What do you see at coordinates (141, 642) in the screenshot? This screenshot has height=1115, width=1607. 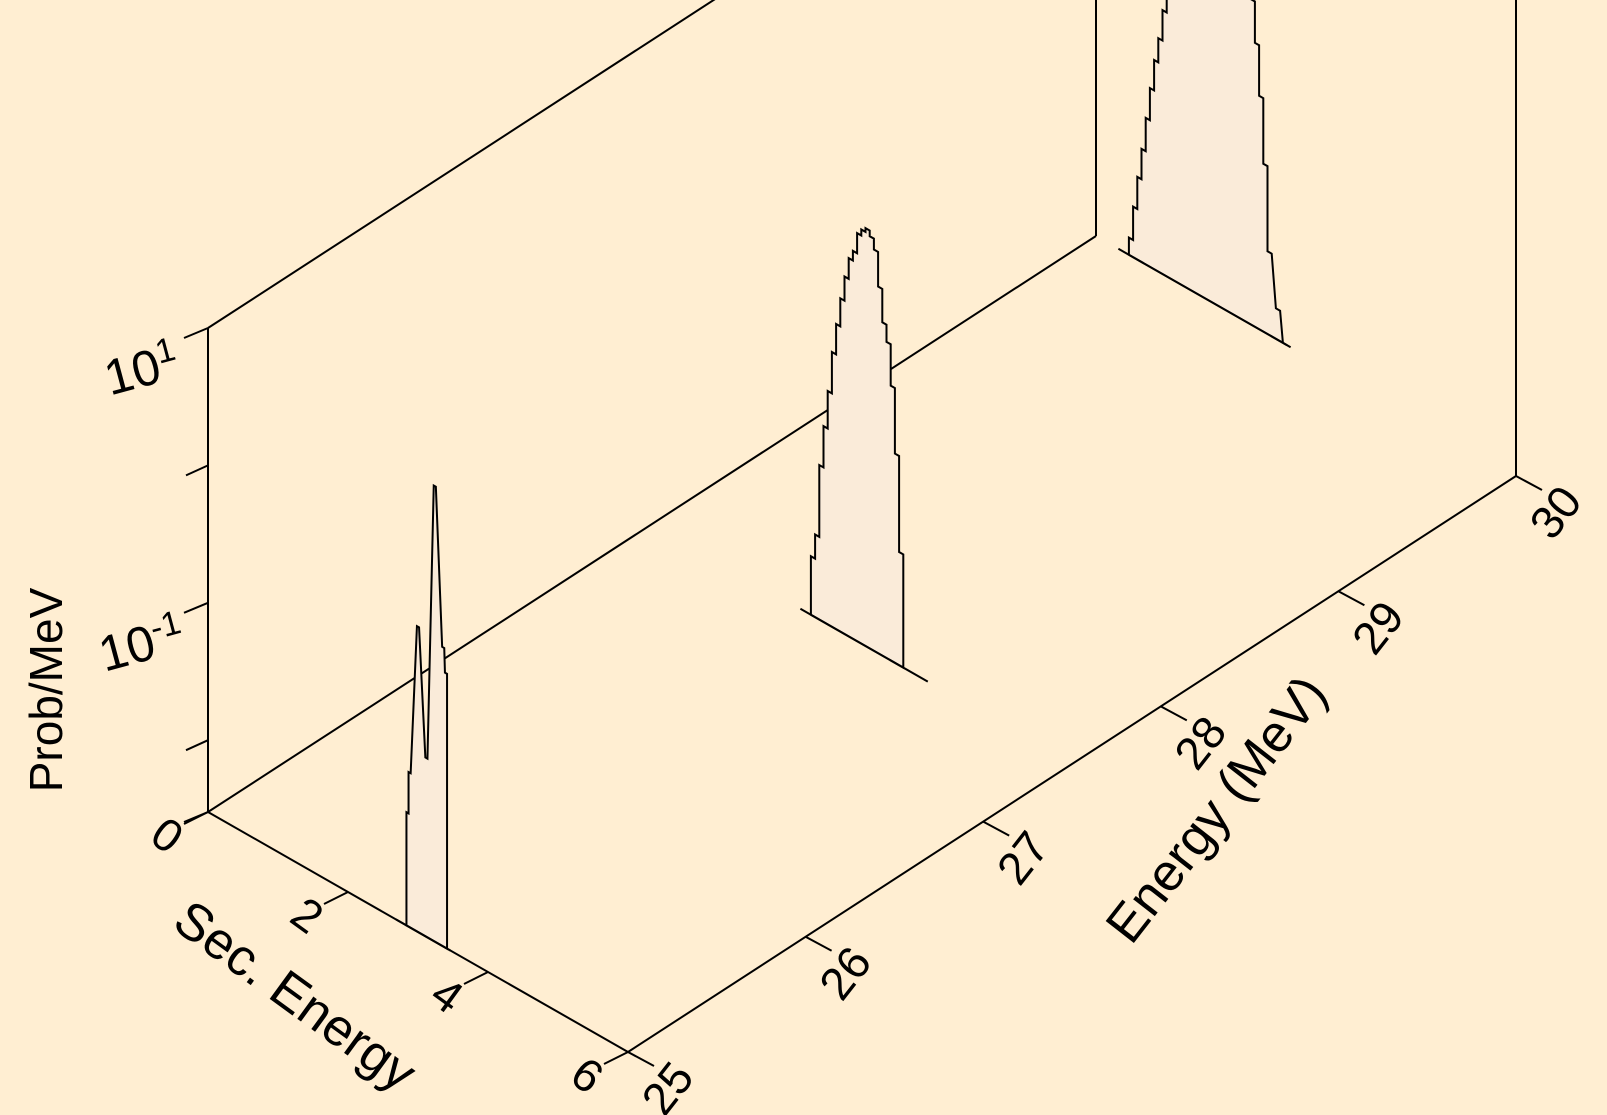 I see `z-tick-label: 10⁻¹` at bounding box center [141, 642].